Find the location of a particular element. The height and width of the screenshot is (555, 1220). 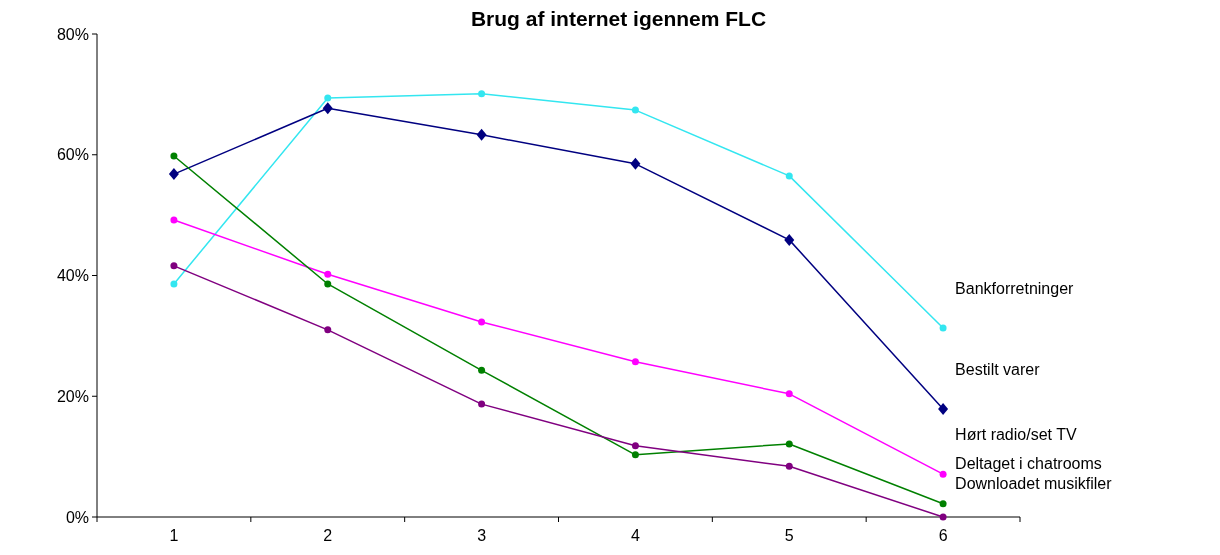

y-tick-label: 40% is located at coordinates (72, 276).